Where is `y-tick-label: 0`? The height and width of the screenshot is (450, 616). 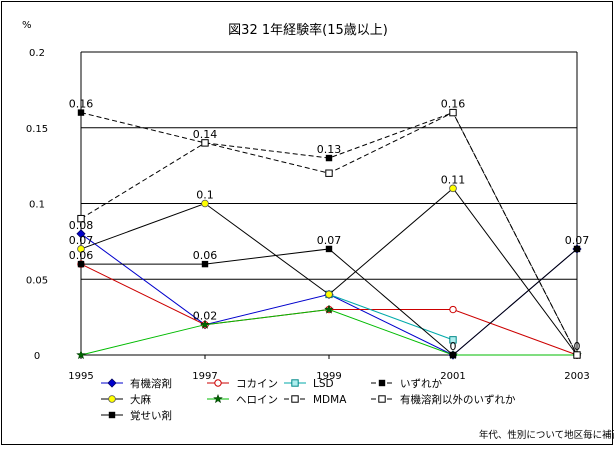
y-tick-label: 0 is located at coordinates (37, 356).